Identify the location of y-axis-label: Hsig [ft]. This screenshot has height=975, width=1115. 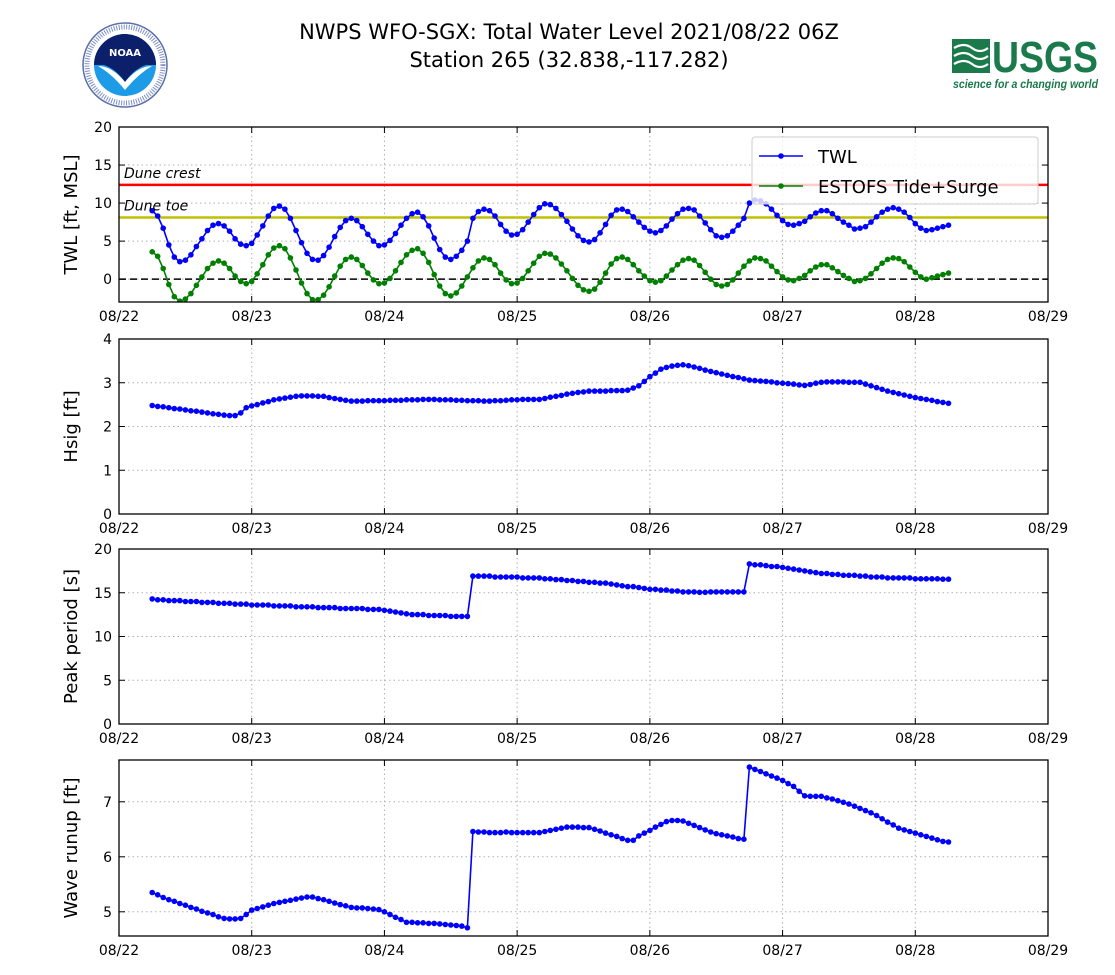
(71, 426).